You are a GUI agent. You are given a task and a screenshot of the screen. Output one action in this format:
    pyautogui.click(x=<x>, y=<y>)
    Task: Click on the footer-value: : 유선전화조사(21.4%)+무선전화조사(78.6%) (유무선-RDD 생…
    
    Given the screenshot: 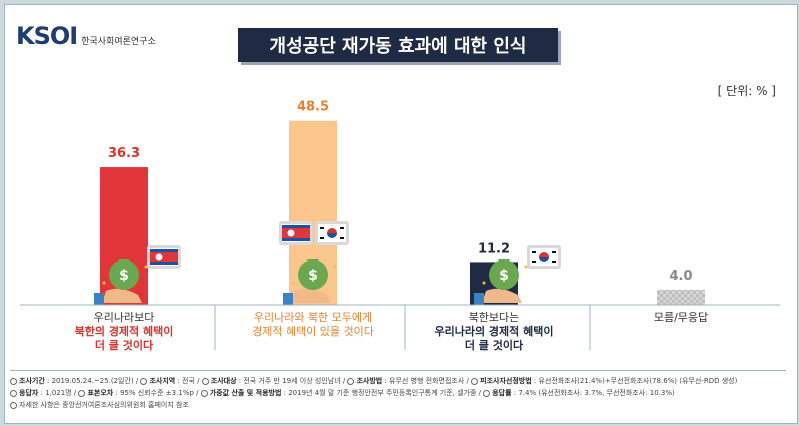 What is the action you would take?
    pyautogui.click(x=634, y=381)
    